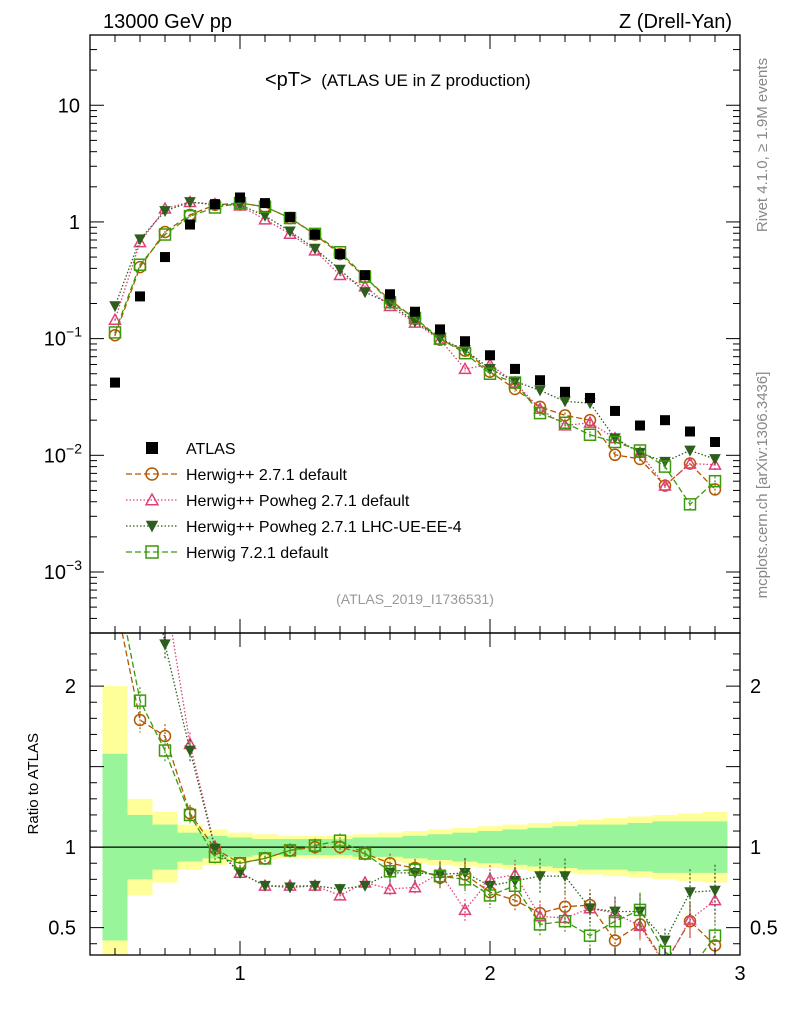 The width and height of the screenshot is (786, 1024). What do you see at coordinates (74, 332) in the screenshot?
I see `main-y-tick-exp: −1` at bounding box center [74, 332].